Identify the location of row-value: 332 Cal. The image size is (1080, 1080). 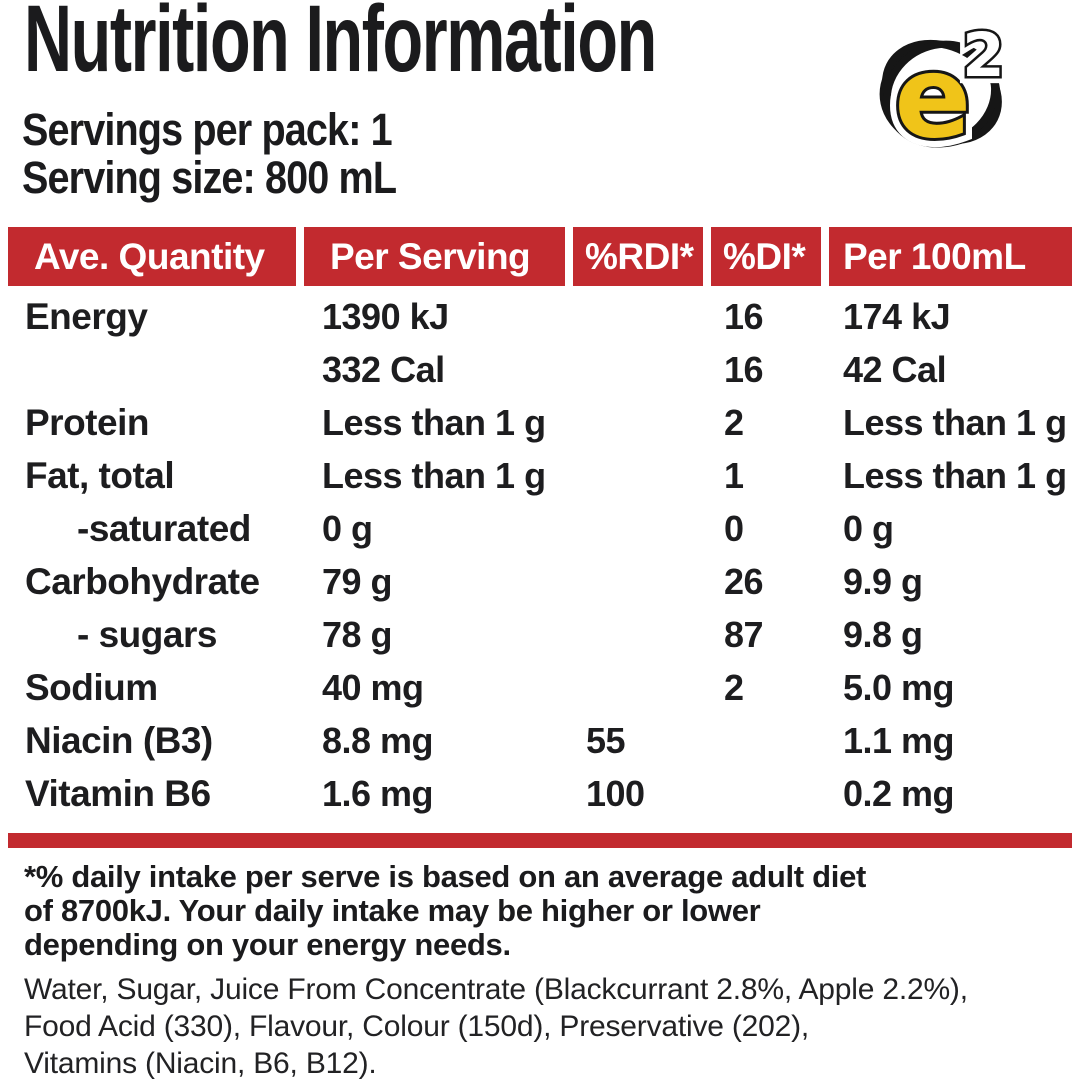
(383, 369).